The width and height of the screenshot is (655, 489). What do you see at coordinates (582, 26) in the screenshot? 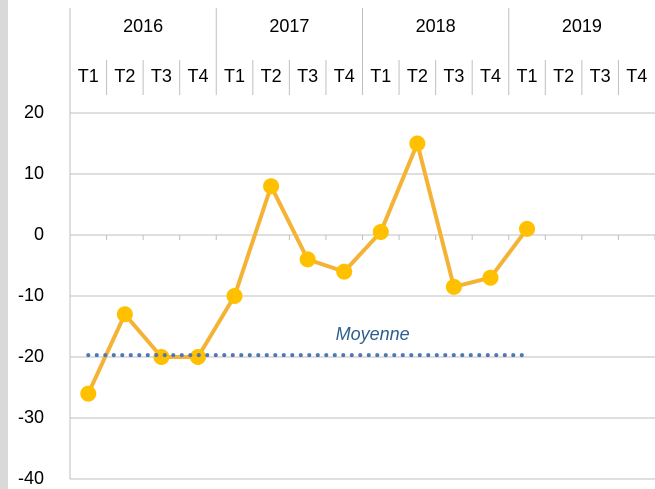
I see `year-label: 2019` at bounding box center [582, 26].